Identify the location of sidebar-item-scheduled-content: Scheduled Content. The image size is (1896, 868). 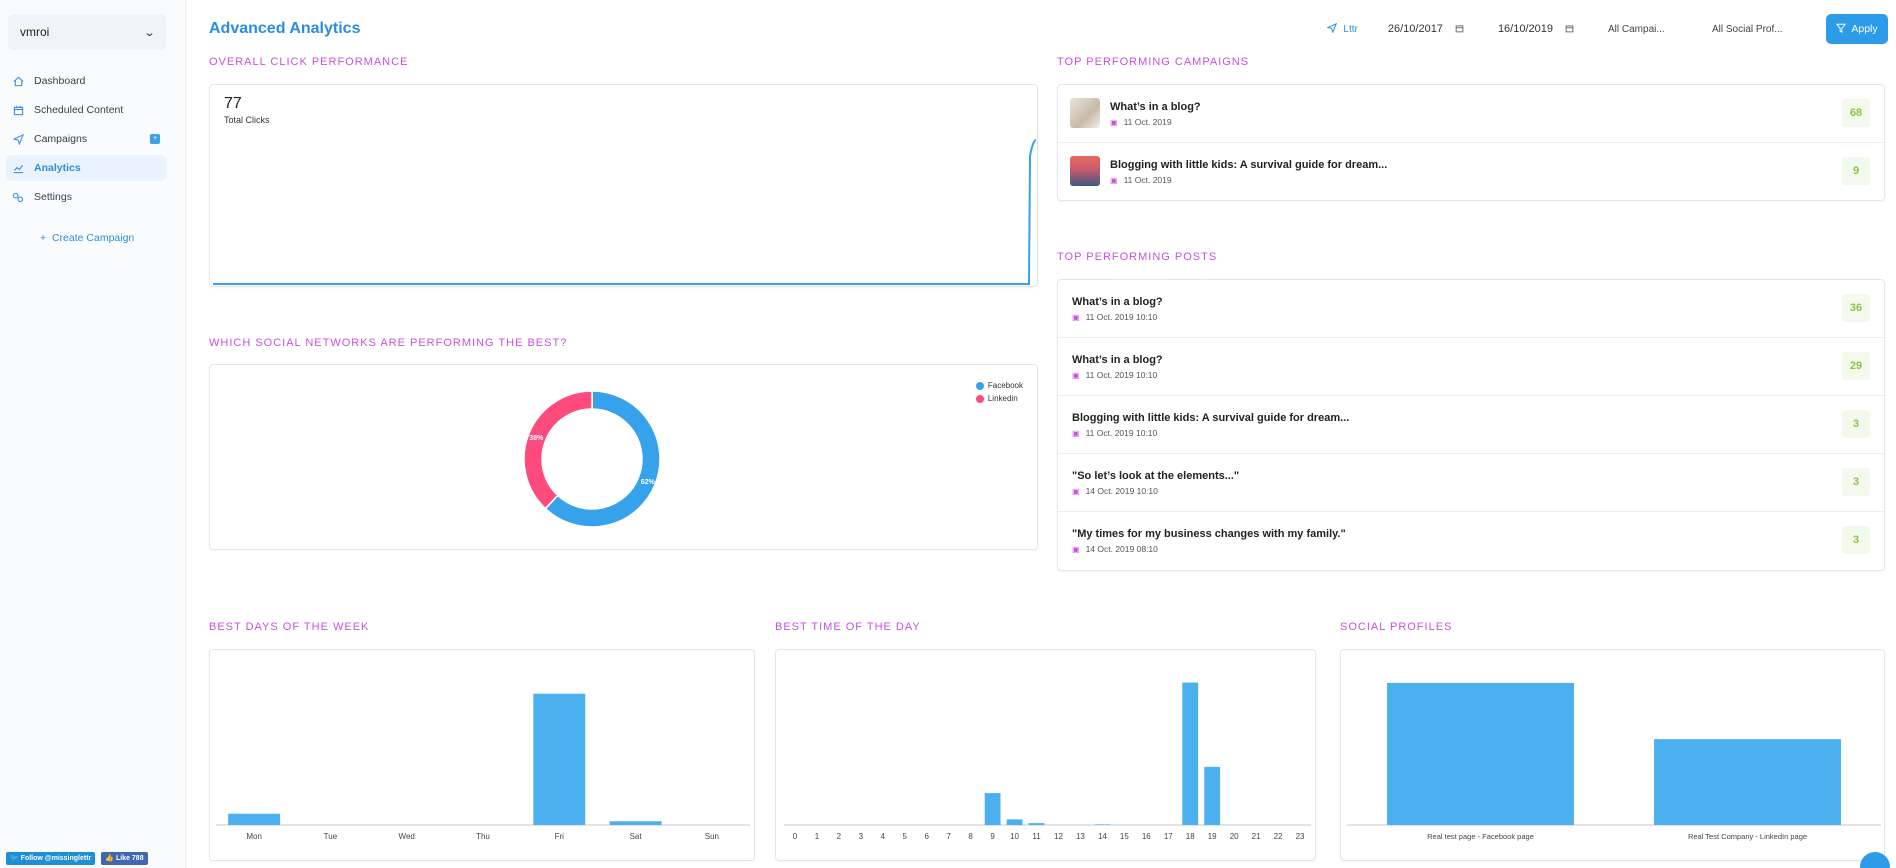
(86, 110).